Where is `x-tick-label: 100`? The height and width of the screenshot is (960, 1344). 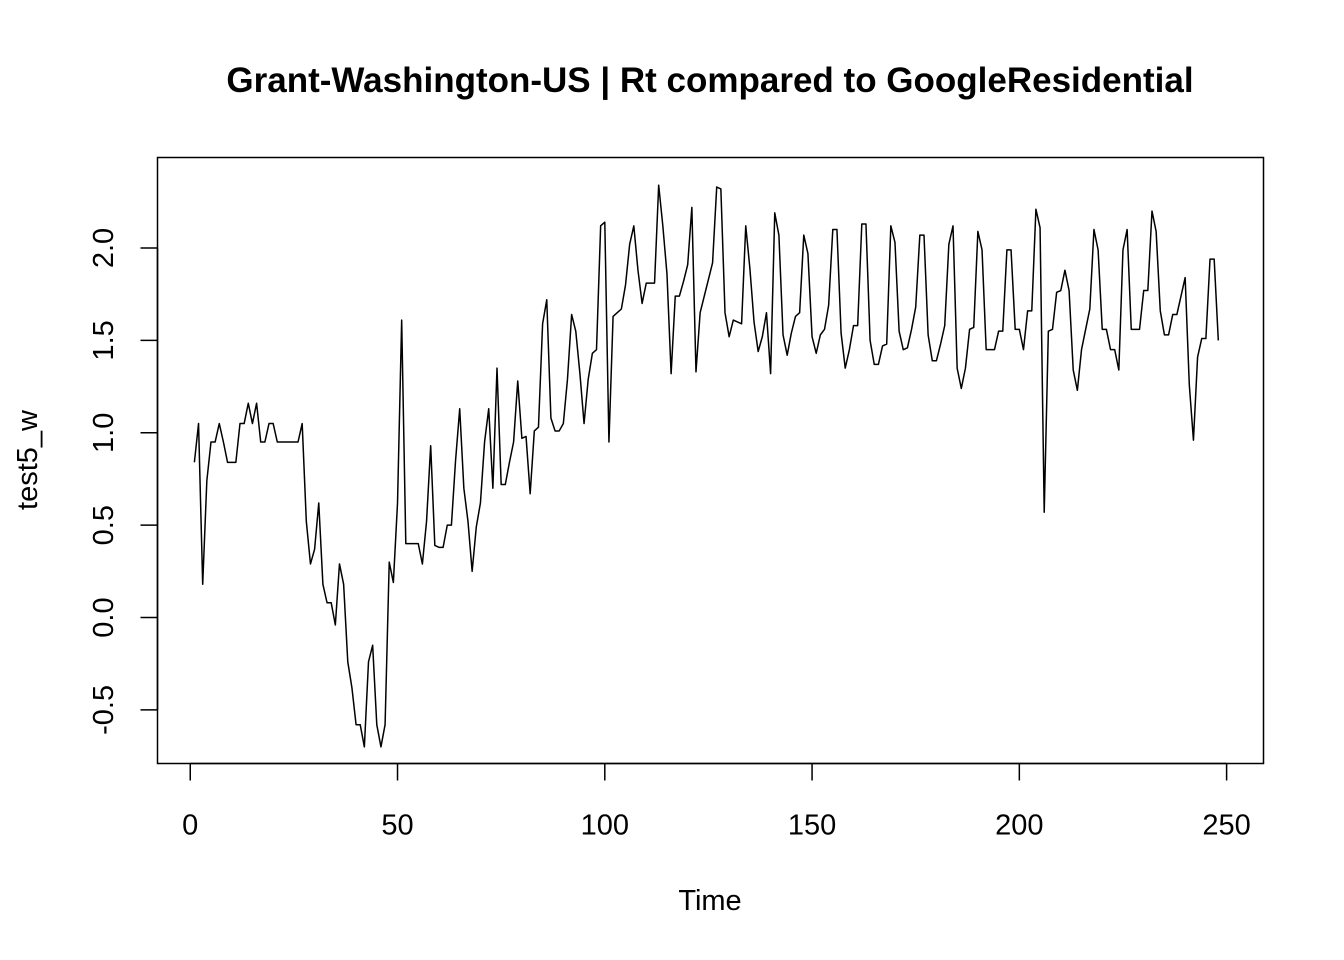 x-tick-label: 100 is located at coordinates (605, 826).